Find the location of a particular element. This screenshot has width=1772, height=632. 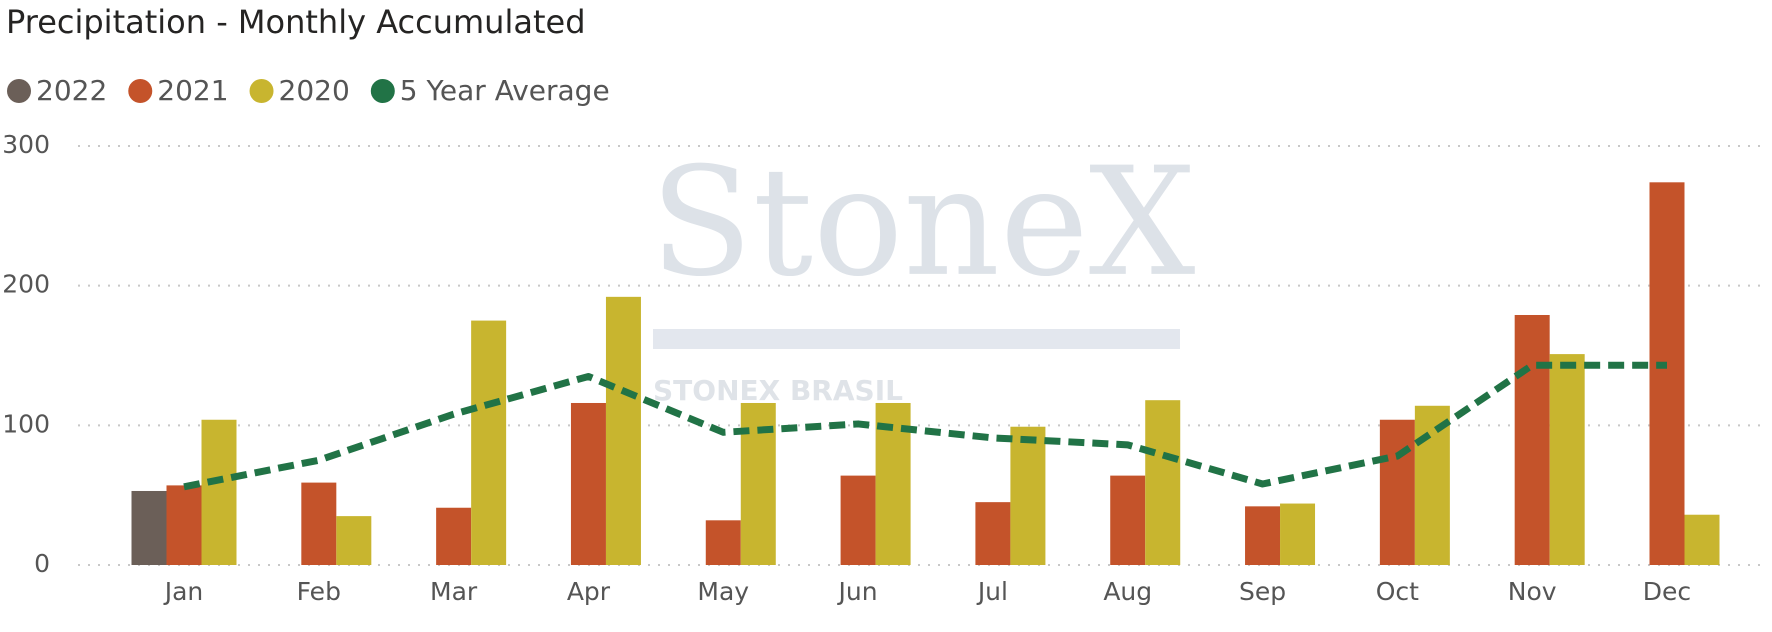

y-tick-label: 200 is located at coordinates (26, 284).